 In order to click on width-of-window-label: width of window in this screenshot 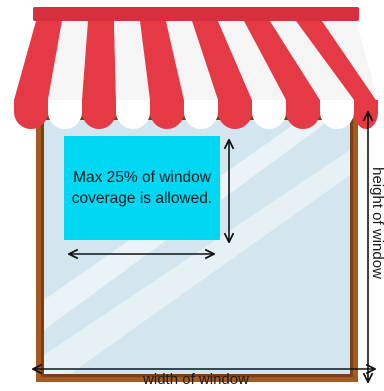, I will do `click(196, 379)`.